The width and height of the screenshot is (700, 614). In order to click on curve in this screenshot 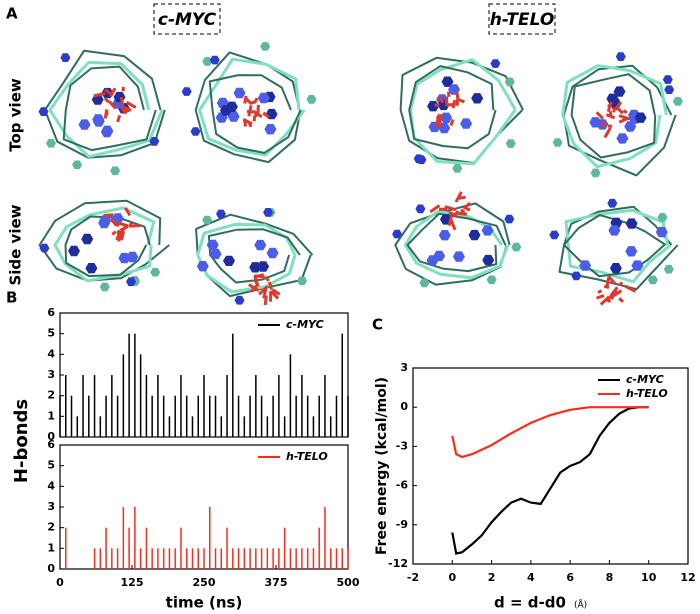, I will do `click(550, 480)`.